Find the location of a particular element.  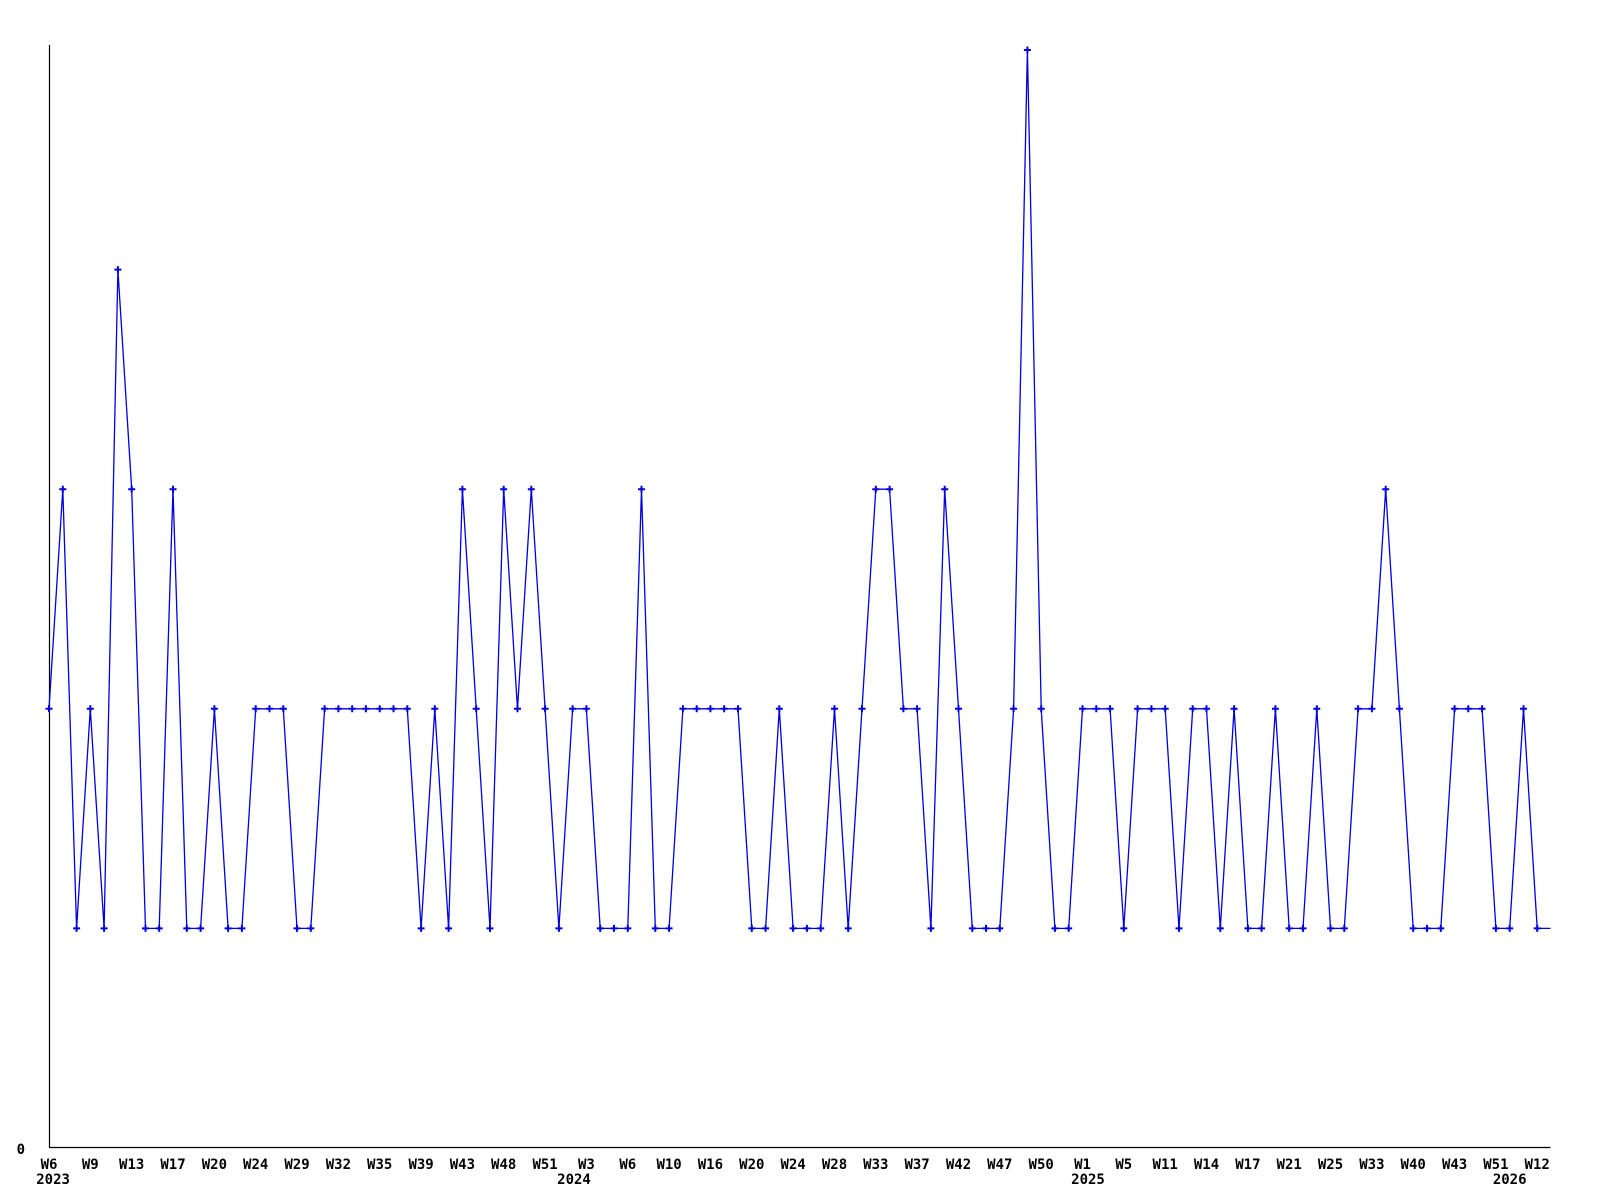

x-tick-label: W48 is located at coordinates (503, 1165).